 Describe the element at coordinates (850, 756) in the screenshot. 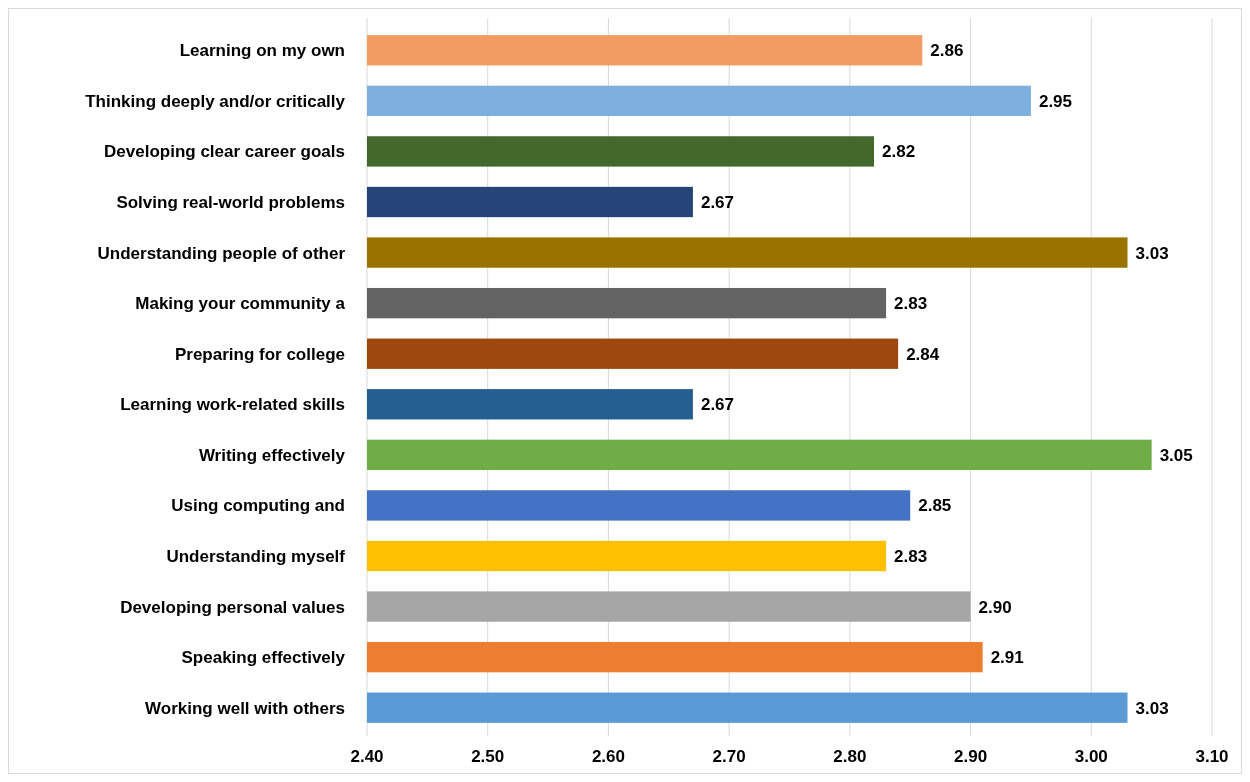

I see `x-tick-label: 2.80` at that location.